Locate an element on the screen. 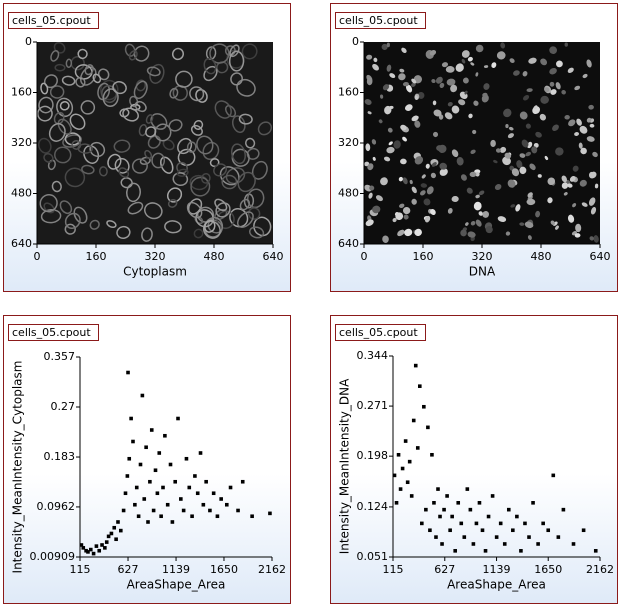  x-tick-label: 115 is located at coordinates (393, 569).